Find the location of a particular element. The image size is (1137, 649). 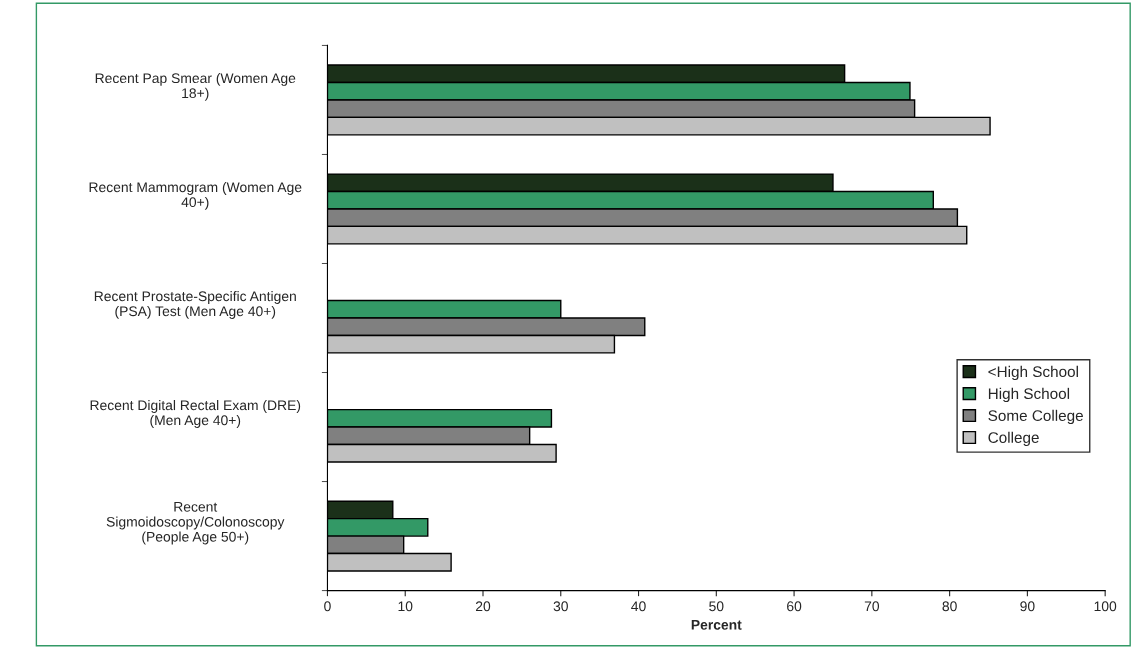

x-tick-label: 80 is located at coordinates (949, 606).